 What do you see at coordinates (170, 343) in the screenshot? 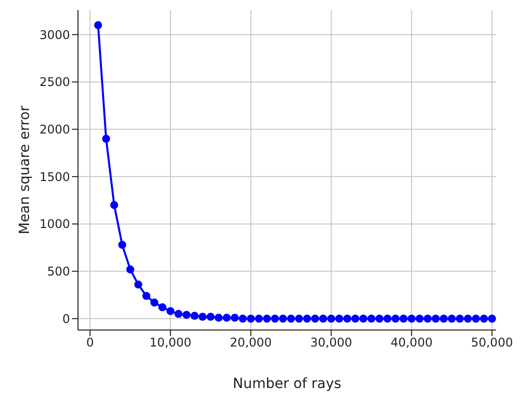
I see `x-tick-label: 10,000` at bounding box center [170, 343].